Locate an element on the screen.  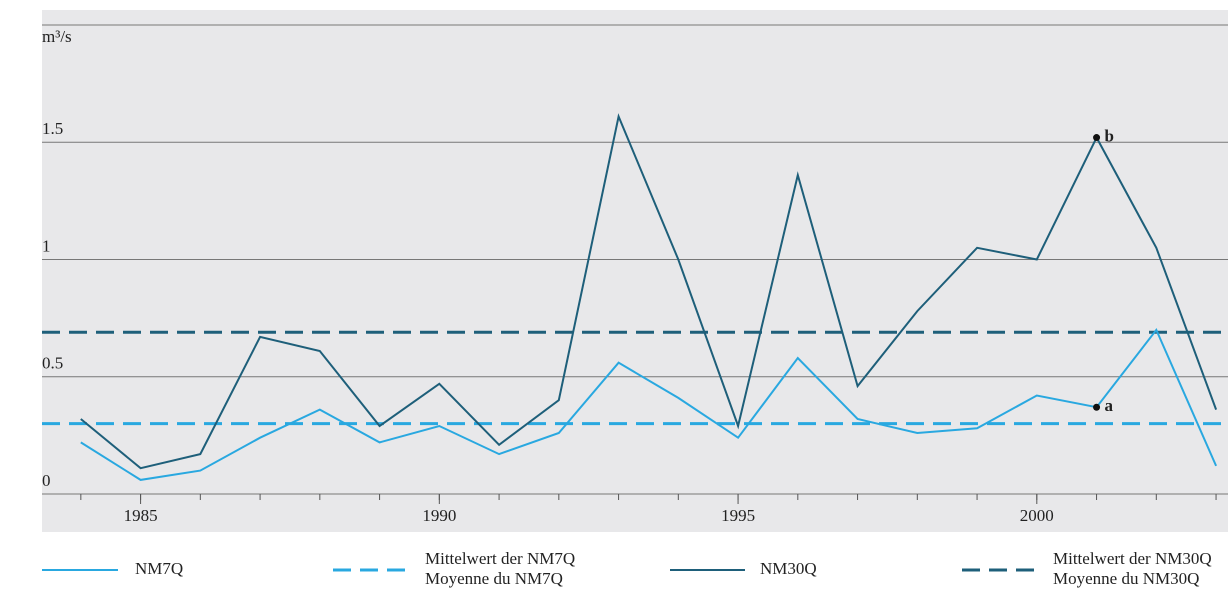
annotation-label: a is located at coordinates (1109, 405).